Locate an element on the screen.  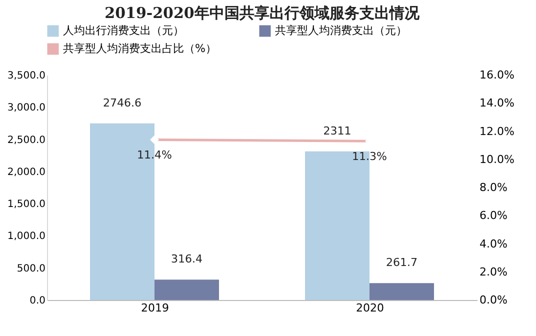
x-tick-label: 2019 is located at coordinates (155, 308).